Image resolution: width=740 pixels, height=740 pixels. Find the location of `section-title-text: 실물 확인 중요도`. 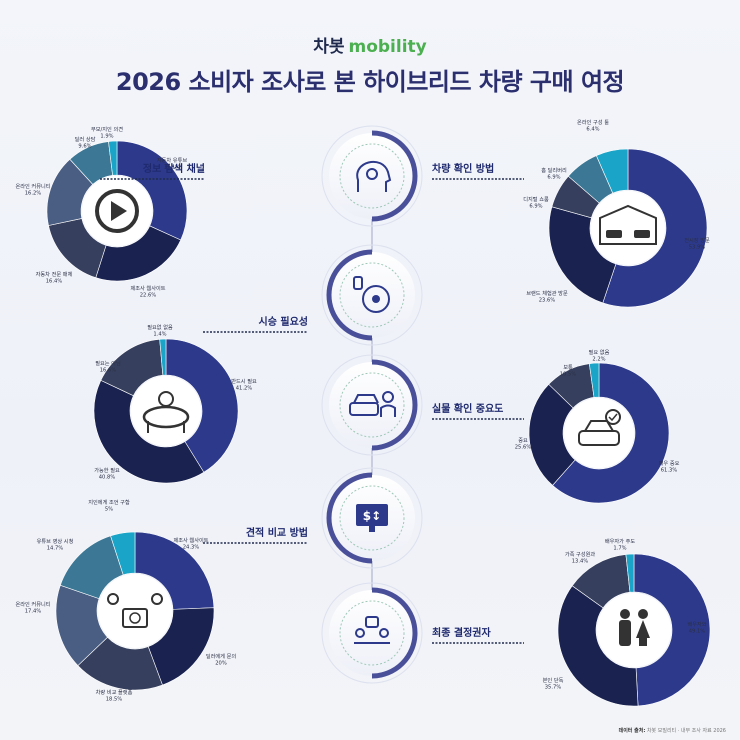

section-title-text: 실물 확인 중요도 is located at coordinates (467, 408).